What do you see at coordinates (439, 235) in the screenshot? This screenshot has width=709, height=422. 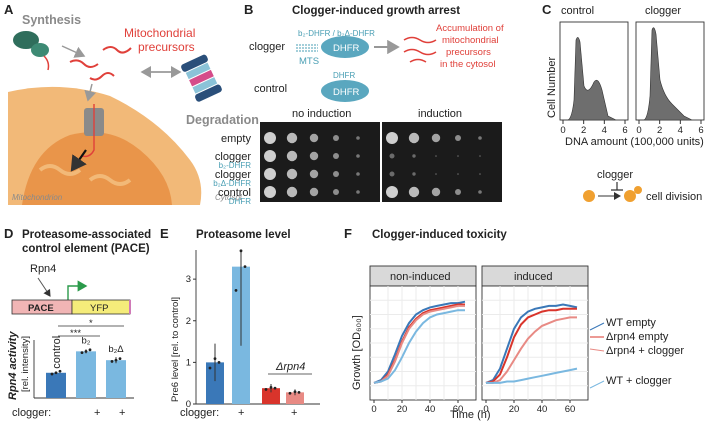 I see `f-title: Clogger-induced toxicity` at bounding box center [439, 235].